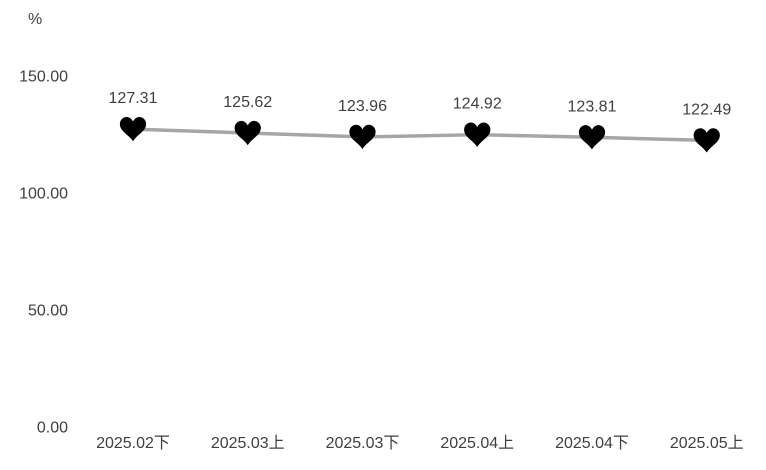 This screenshot has width=766, height=470. I want to click on y-tick-label: 150.00, so click(43, 77).